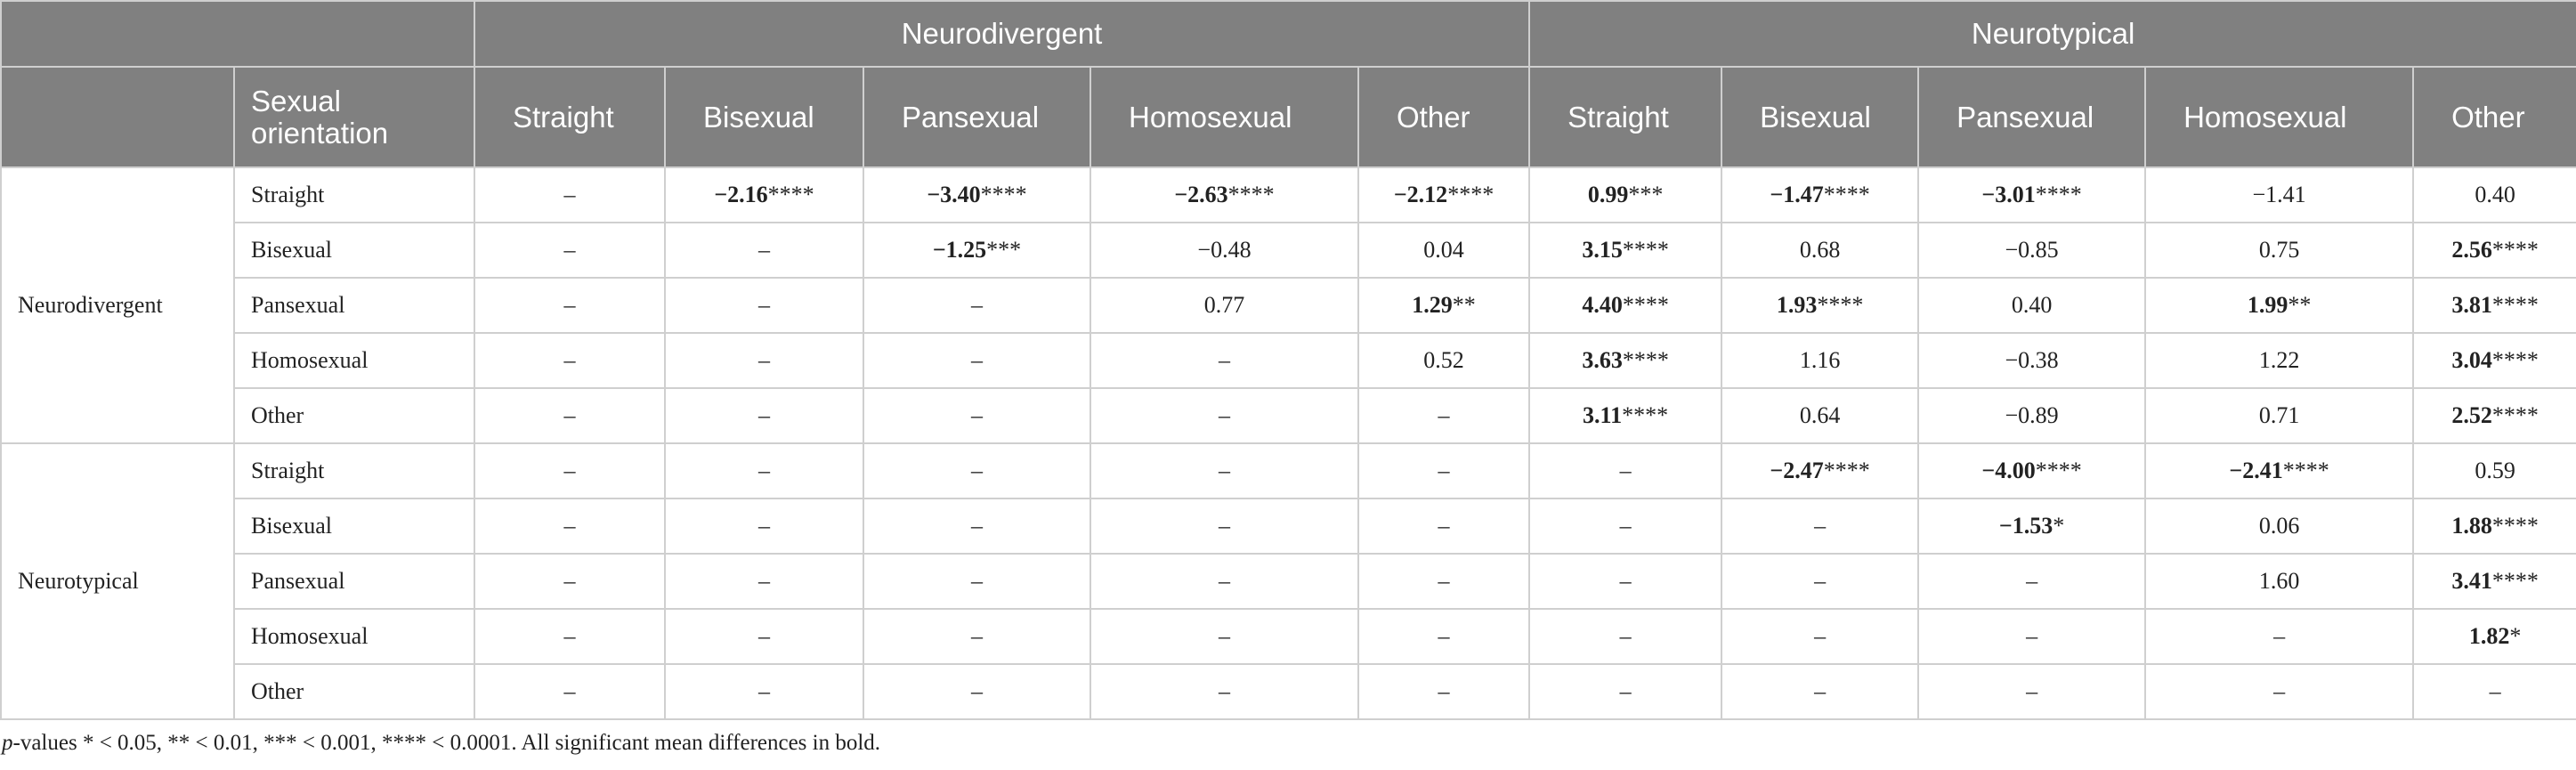  I want to click on table-row: Homosexual – – – – – – – – –1.82*, so click(1289, 636).